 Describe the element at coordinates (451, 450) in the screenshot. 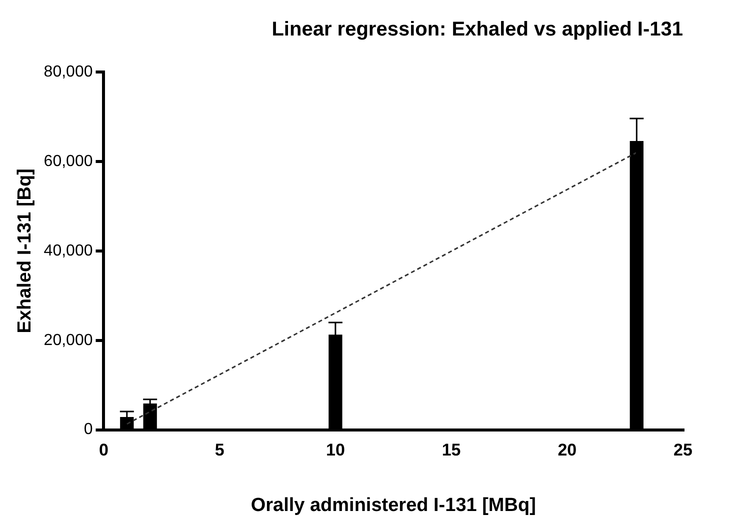

I see `x-tick-label: 15` at that location.